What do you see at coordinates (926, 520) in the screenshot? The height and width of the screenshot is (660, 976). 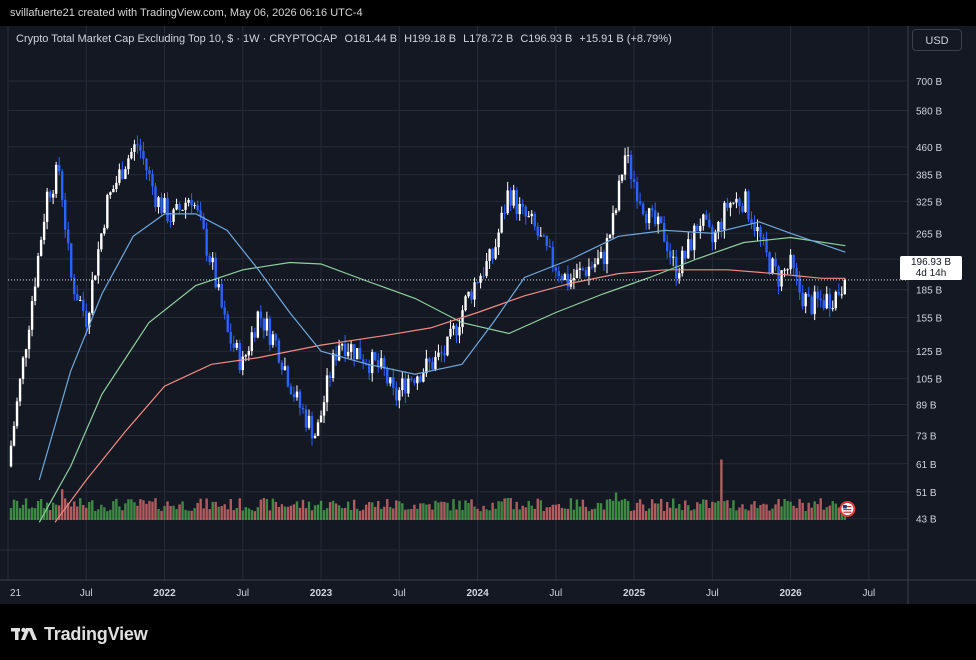 I see `y-tick-label: 43 B` at bounding box center [926, 520].